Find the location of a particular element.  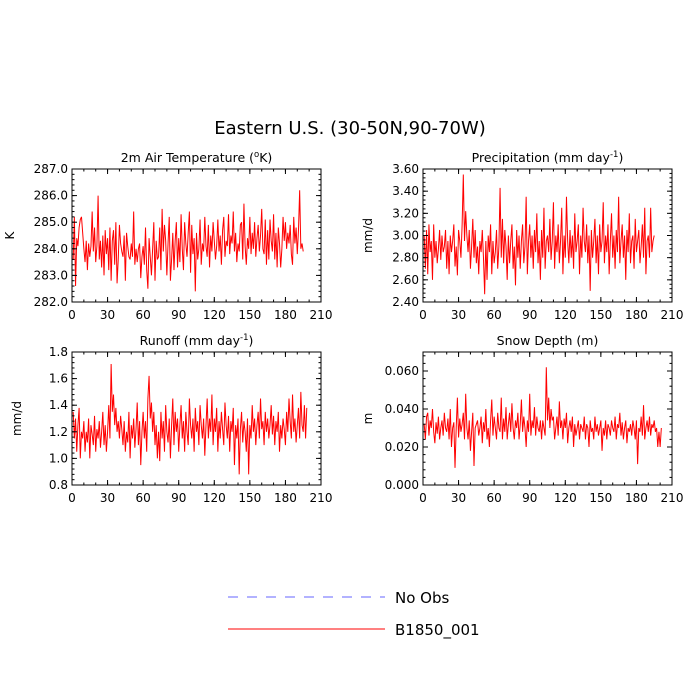

panel-title-precipitation: Precipitation (mm day-1) is located at coordinates (548, 157).